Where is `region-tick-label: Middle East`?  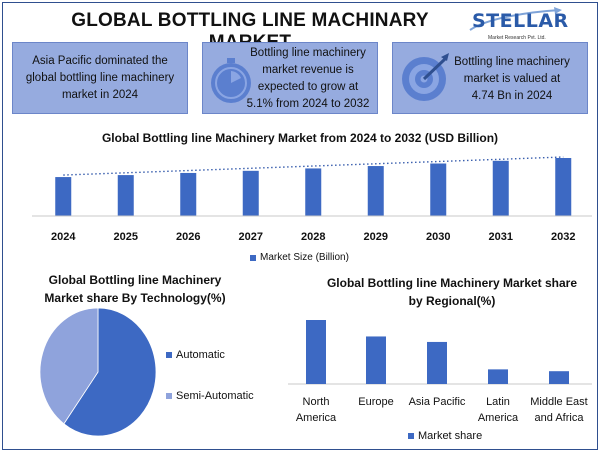
region-tick-label: Middle East is located at coordinates (558, 402).